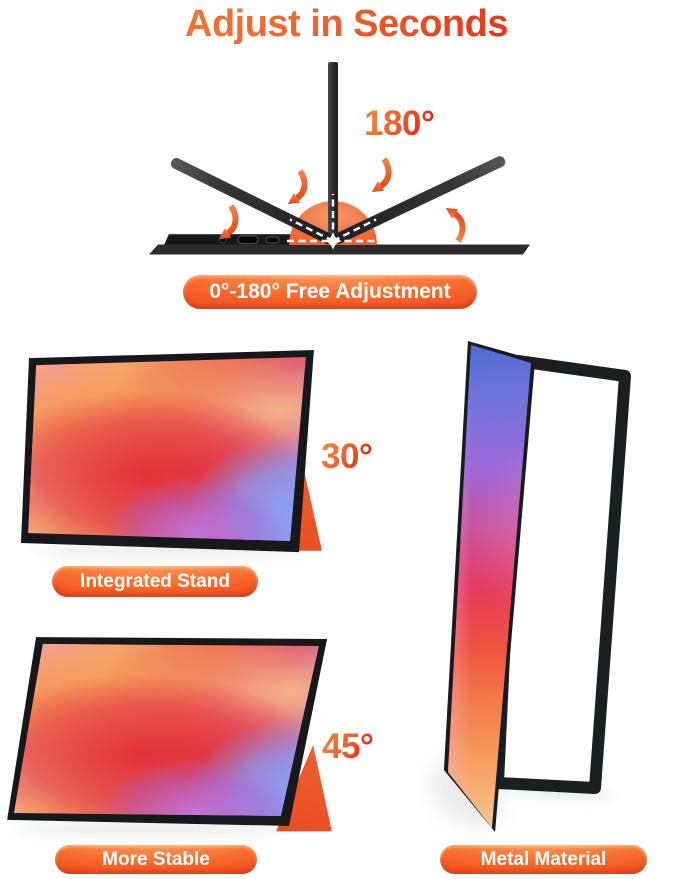 The width and height of the screenshot is (693, 879). I want to click on angle-label-30: 30°, so click(347, 456).